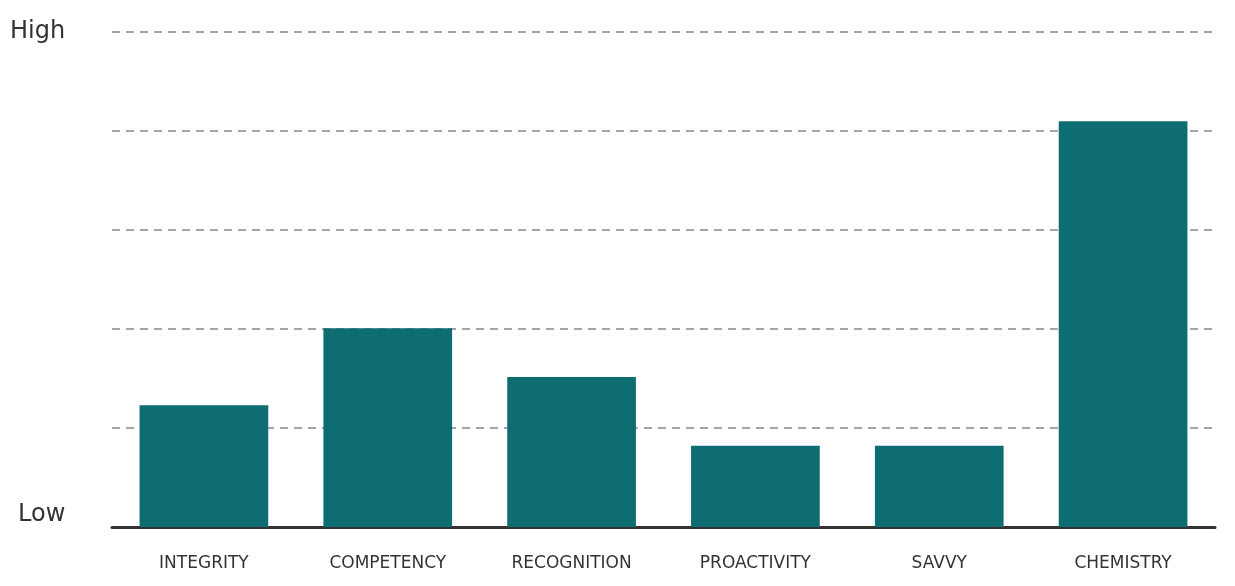 Image resolution: width=1235 pixels, height=586 pixels. What do you see at coordinates (939, 561) in the screenshot?
I see `x-tick-label: SAVVY` at bounding box center [939, 561].